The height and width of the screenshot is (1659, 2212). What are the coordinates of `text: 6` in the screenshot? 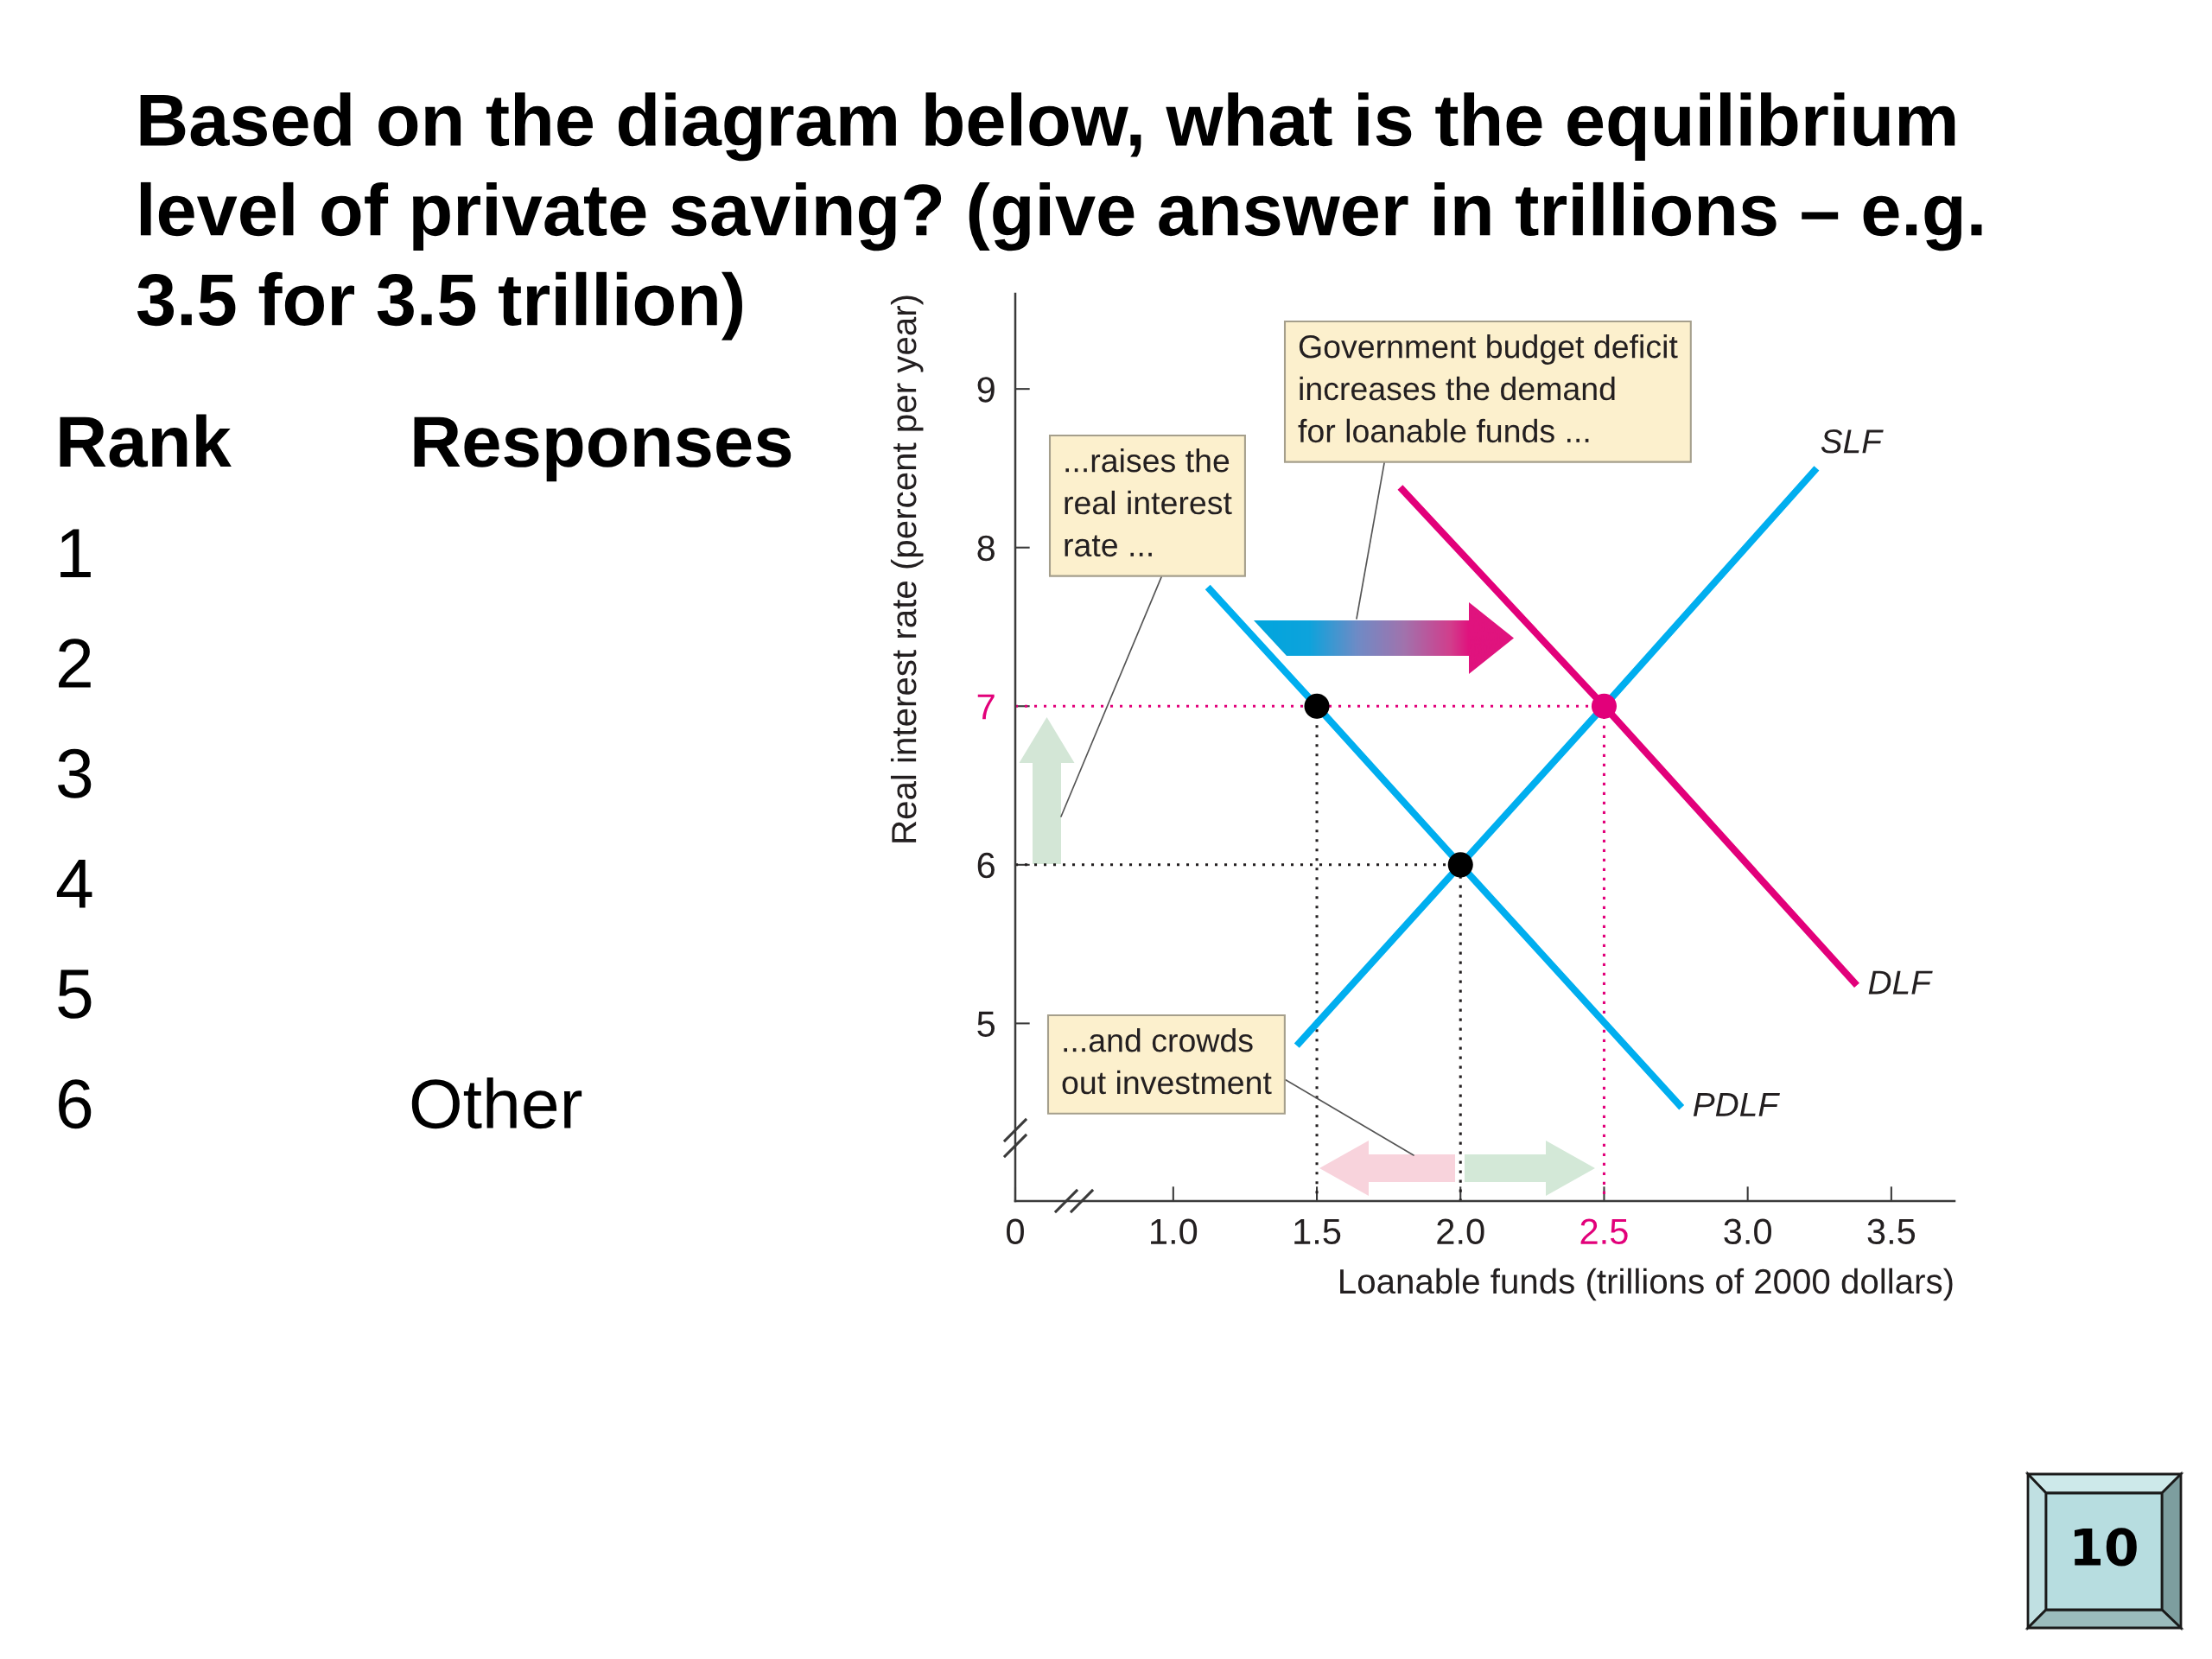 It's located at (75, 1104).